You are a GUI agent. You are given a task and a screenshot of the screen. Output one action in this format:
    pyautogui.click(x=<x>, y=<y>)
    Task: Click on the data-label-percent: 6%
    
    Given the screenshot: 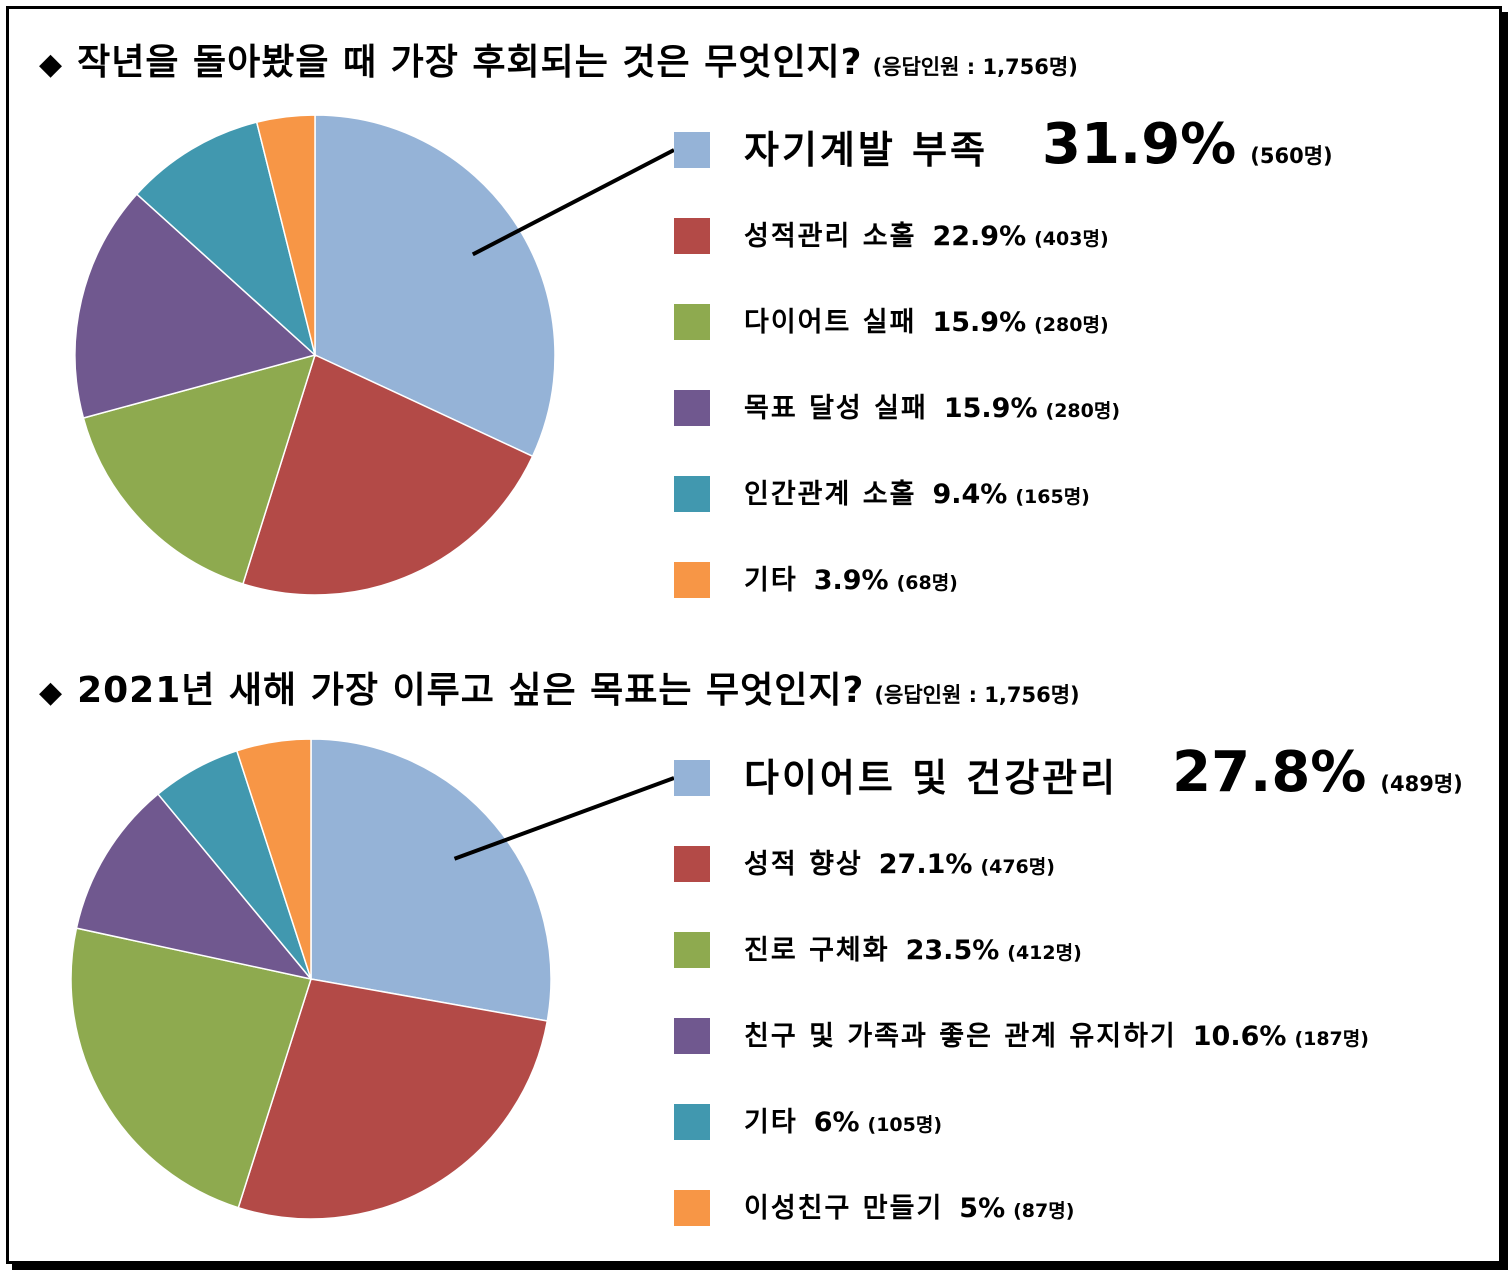 What is the action you would take?
    pyautogui.click(x=836, y=1122)
    